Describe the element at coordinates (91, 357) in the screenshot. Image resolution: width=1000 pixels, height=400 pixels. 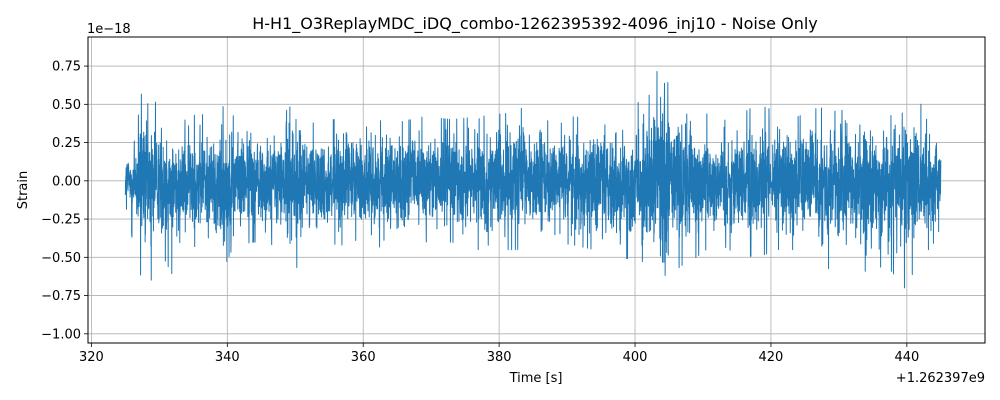
I see `x-tick-label: 320` at that location.